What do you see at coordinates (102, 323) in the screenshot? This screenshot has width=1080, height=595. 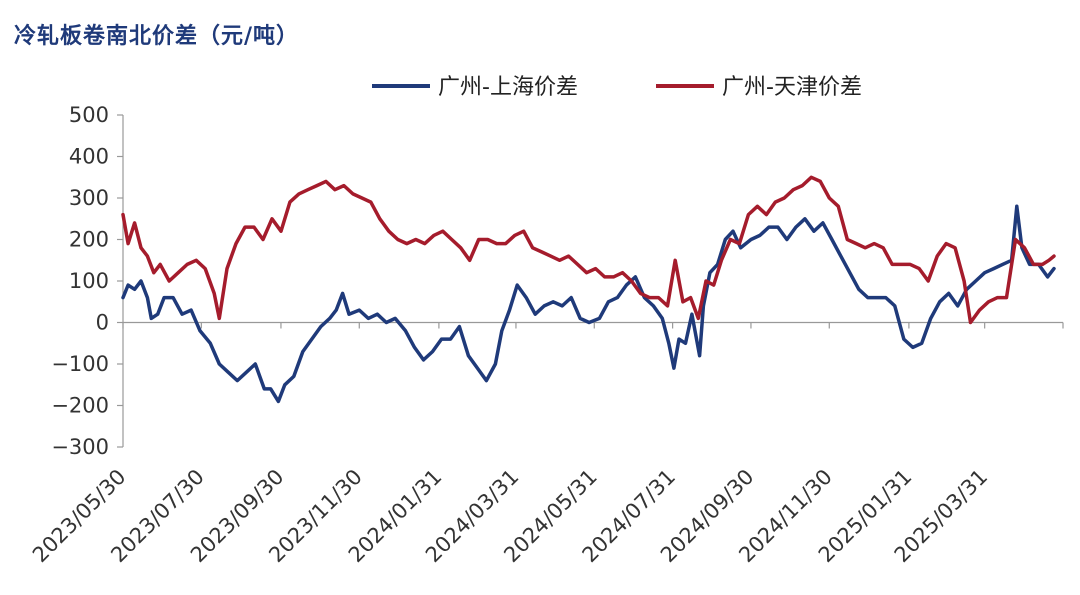 I see `y-tick-label: 0` at bounding box center [102, 323].